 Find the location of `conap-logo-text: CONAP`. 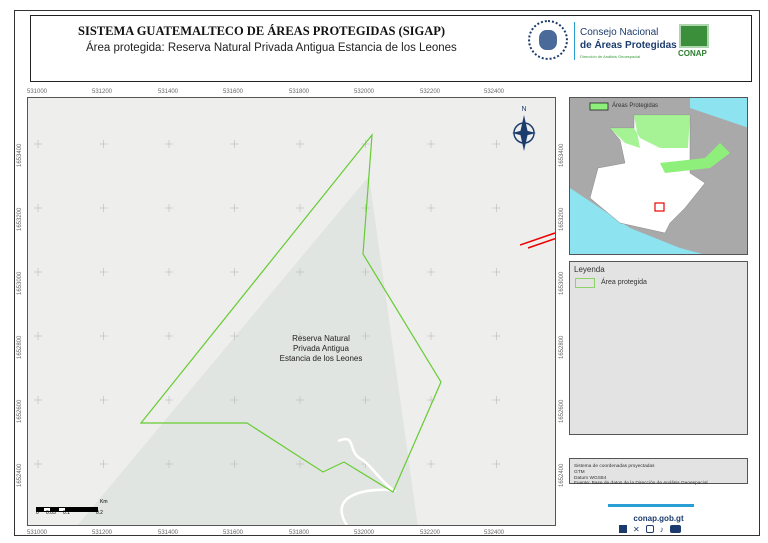

conap-logo-text: CONAP is located at coordinates (692, 53).